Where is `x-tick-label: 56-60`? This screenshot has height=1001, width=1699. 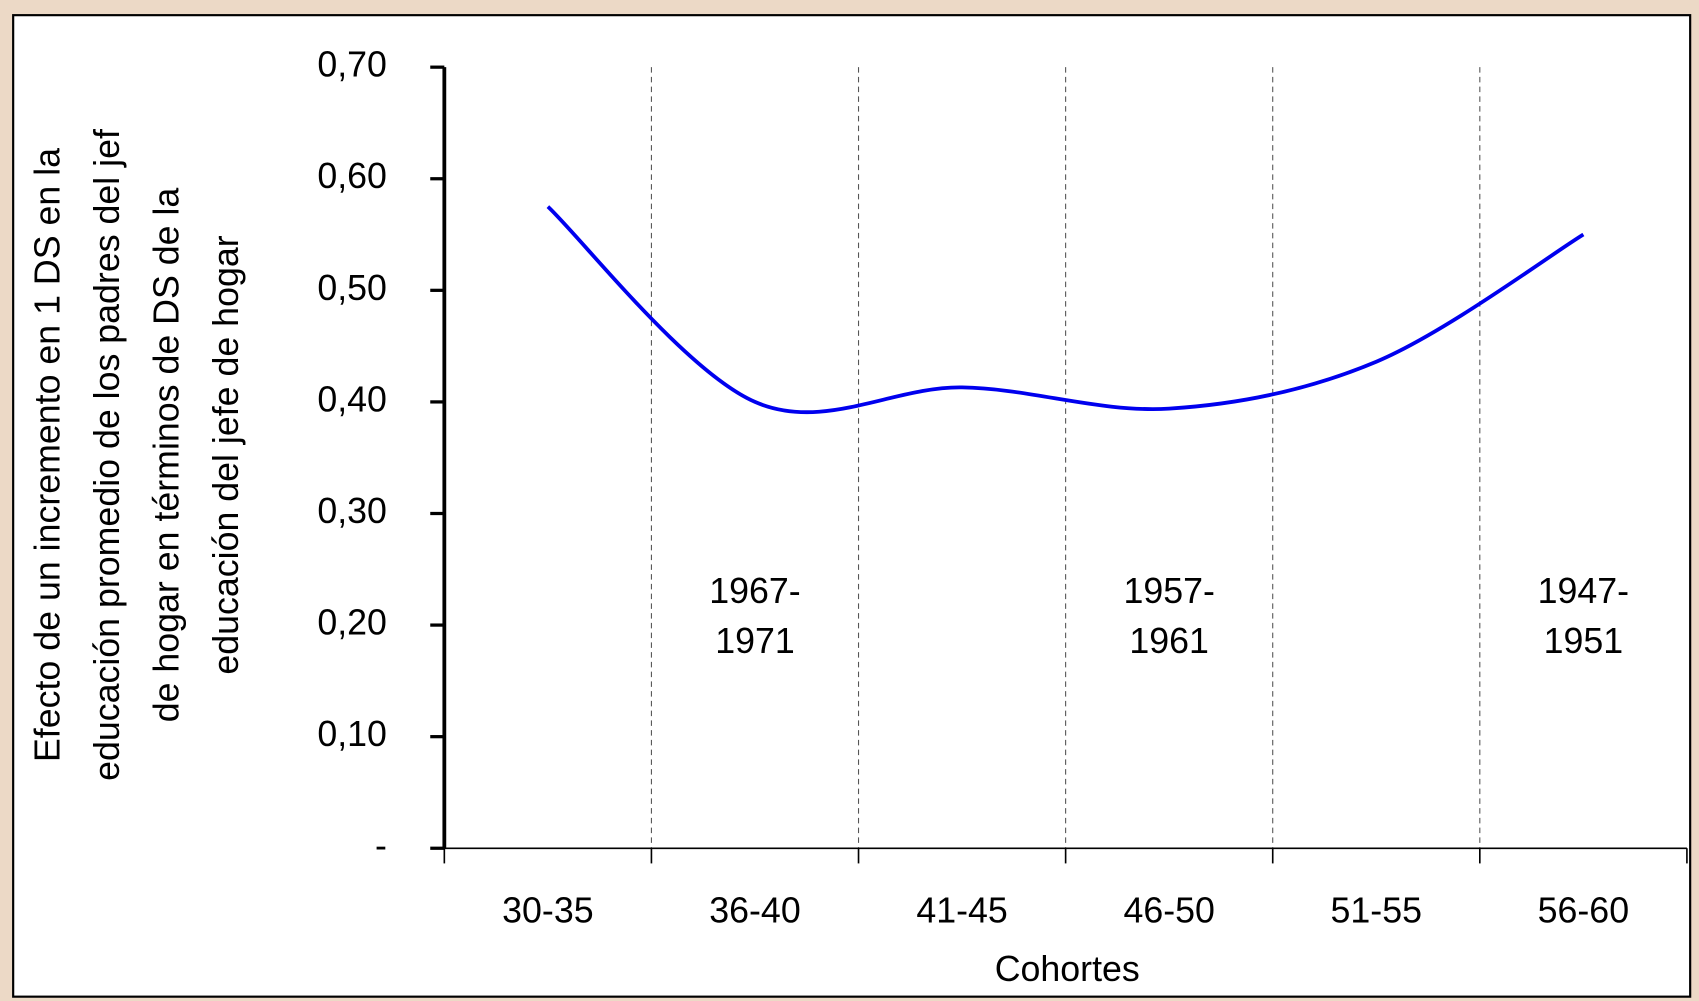
x-tick-label: 56-60 is located at coordinates (1583, 911).